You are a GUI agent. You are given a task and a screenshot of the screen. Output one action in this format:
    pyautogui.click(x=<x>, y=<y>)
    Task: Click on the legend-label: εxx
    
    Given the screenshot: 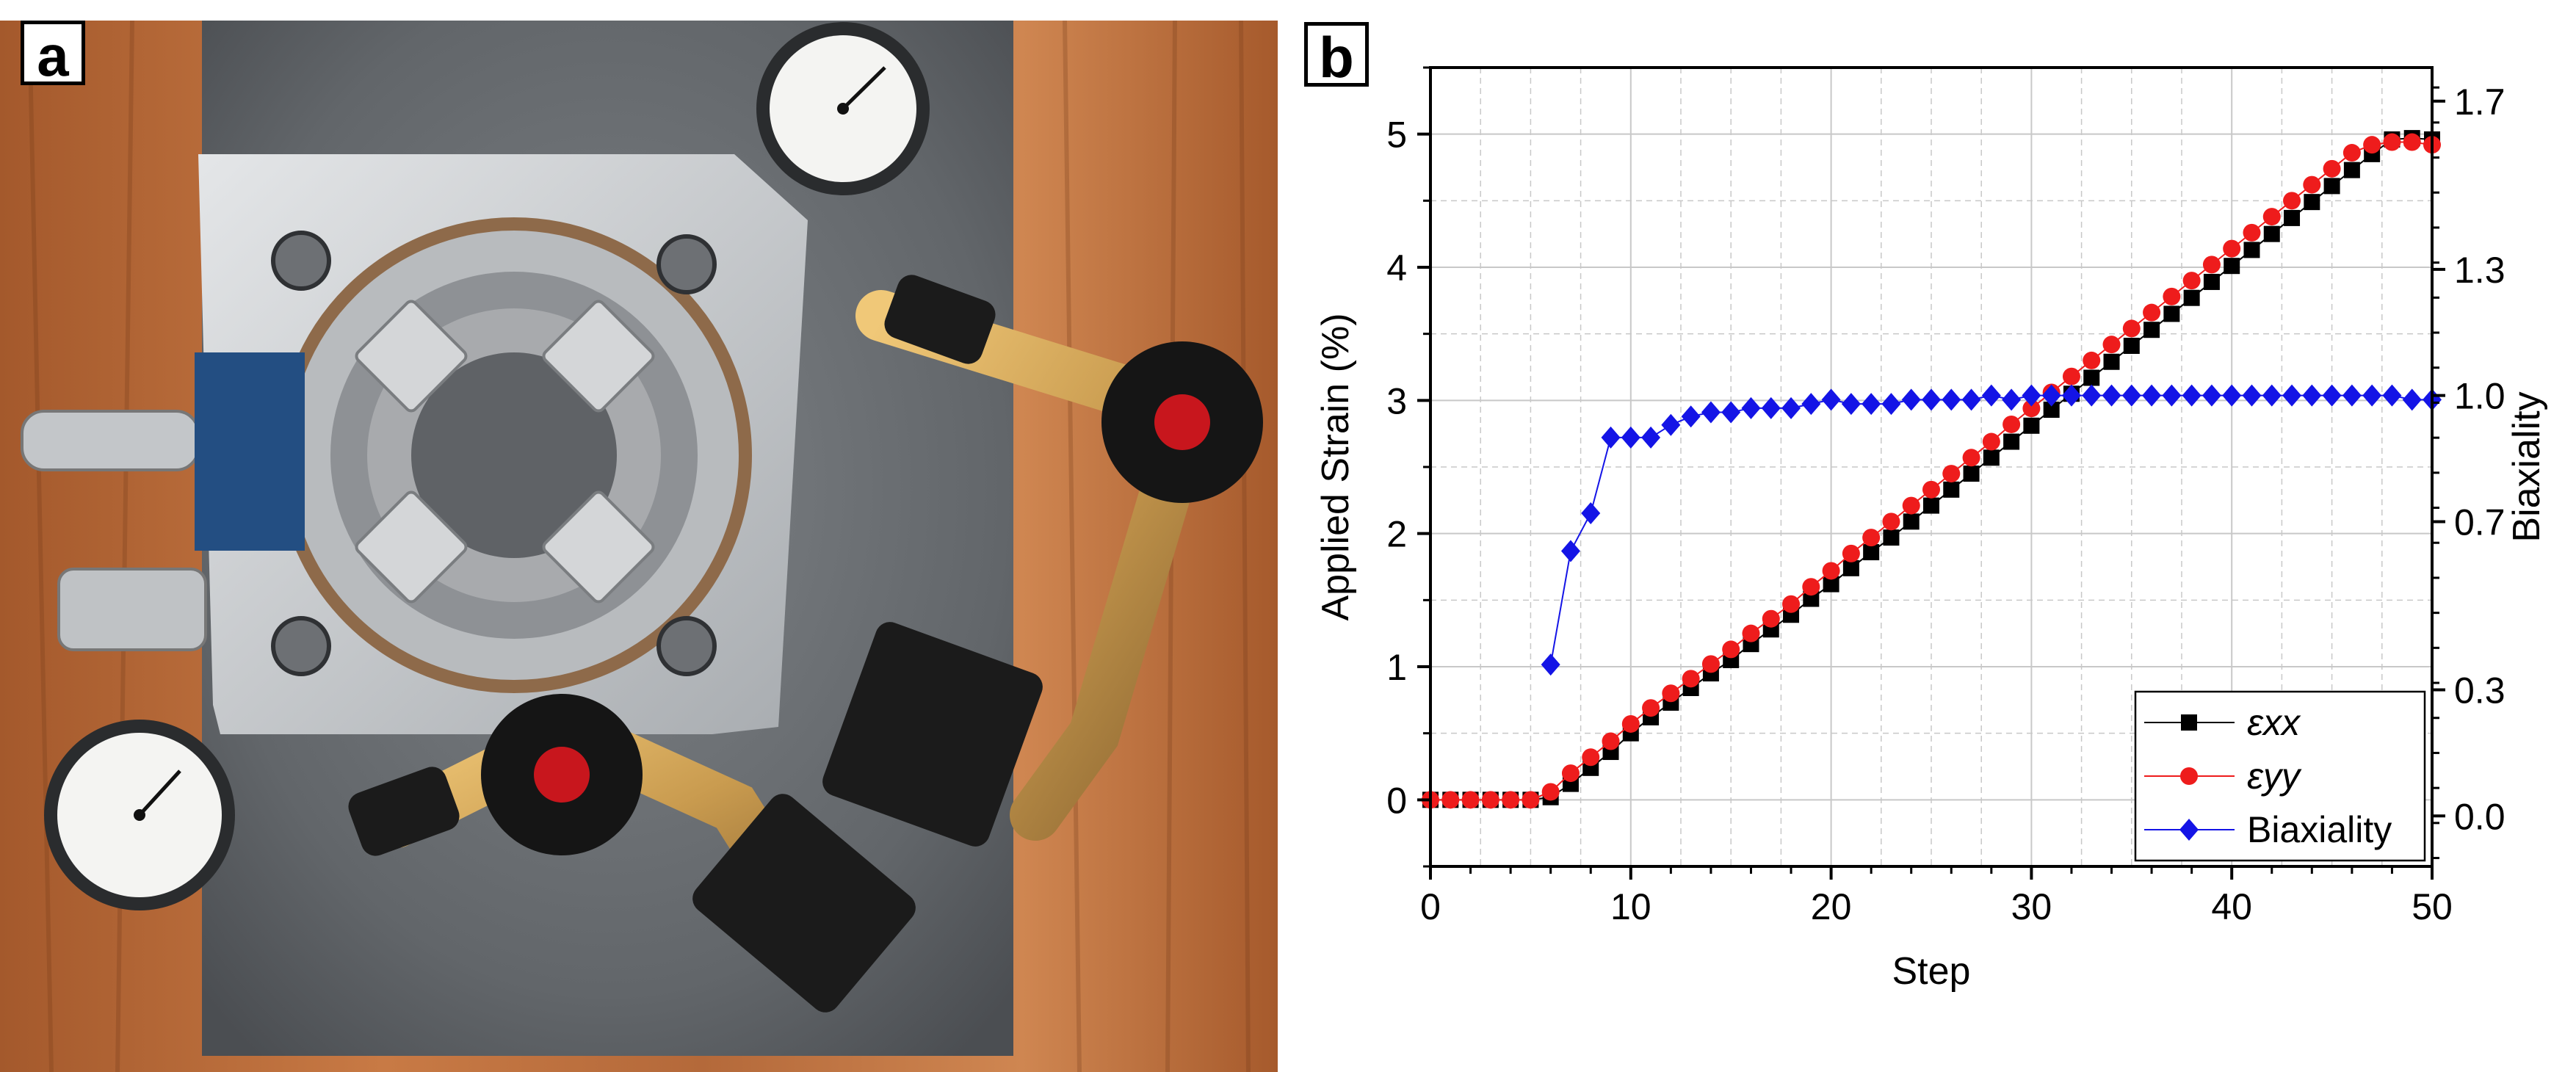 What is the action you would take?
    pyautogui.click(x=2274, y=722)
    